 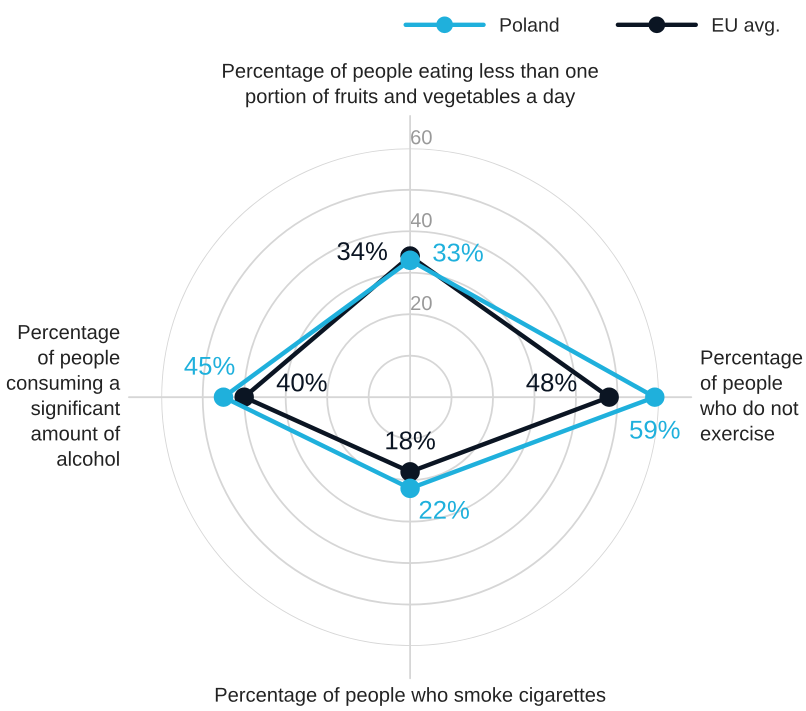 I want to click on spoke-label: Percentage of people who smoke cigarettes, so click(x=411, y=696).